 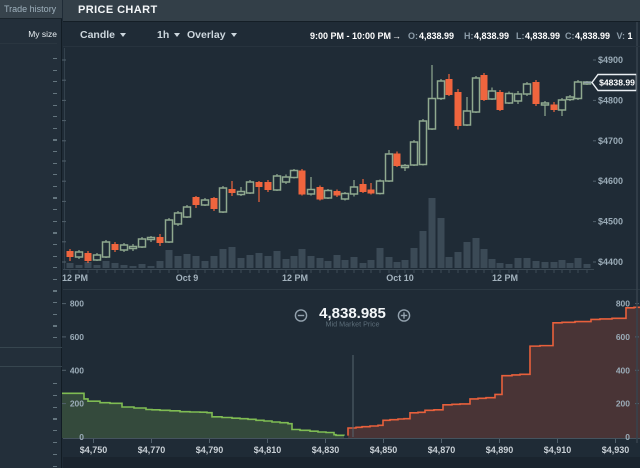 I want to click on svg-text: Oct 10, so click(x=400, y=278).